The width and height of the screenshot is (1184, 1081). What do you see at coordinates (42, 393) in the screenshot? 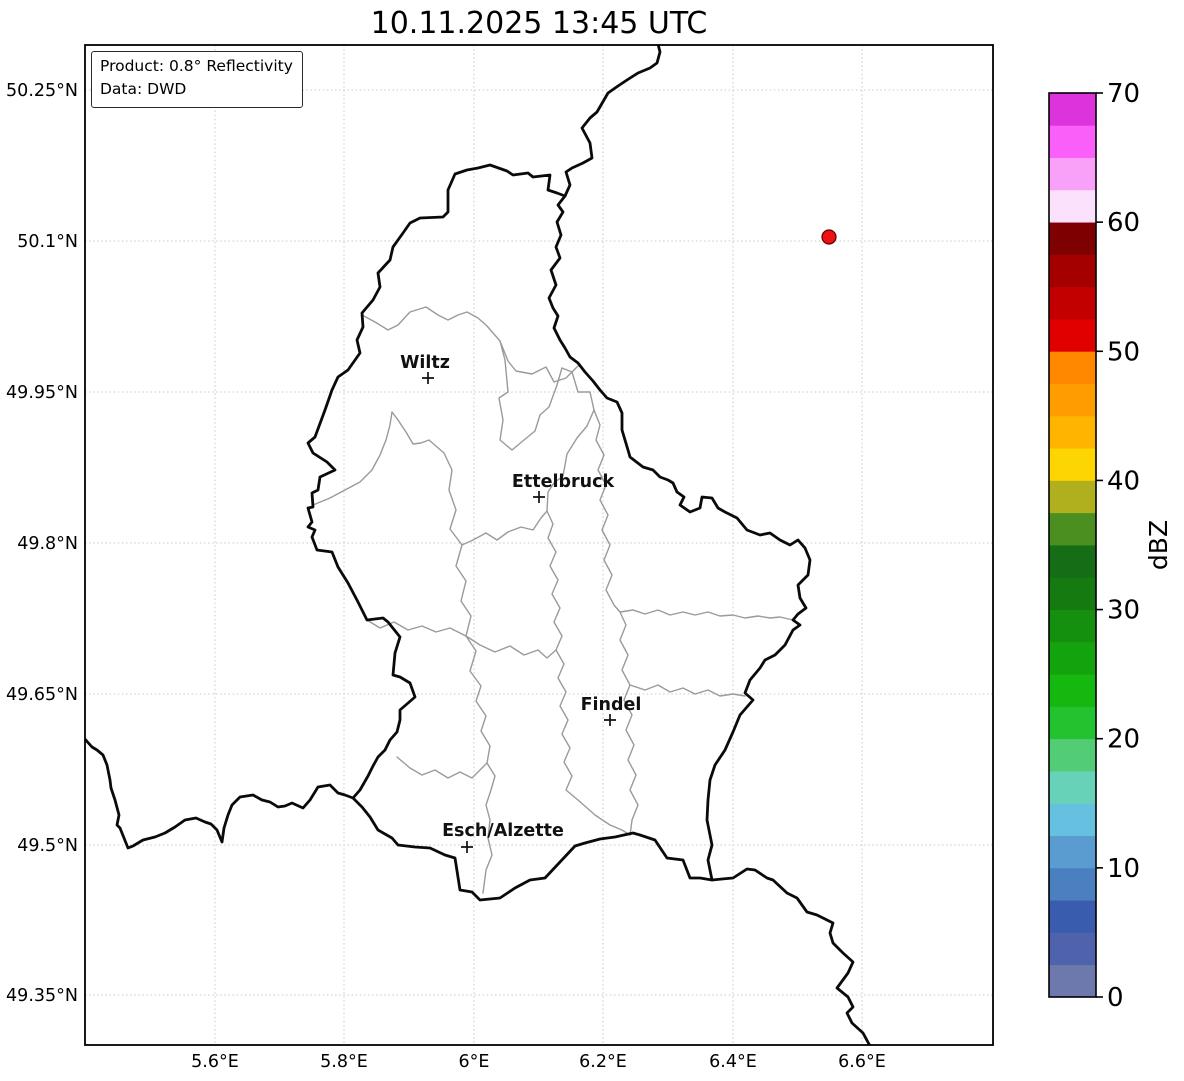
I see `y-tick-label: 49.95°N` at bounding box center [42, 393].